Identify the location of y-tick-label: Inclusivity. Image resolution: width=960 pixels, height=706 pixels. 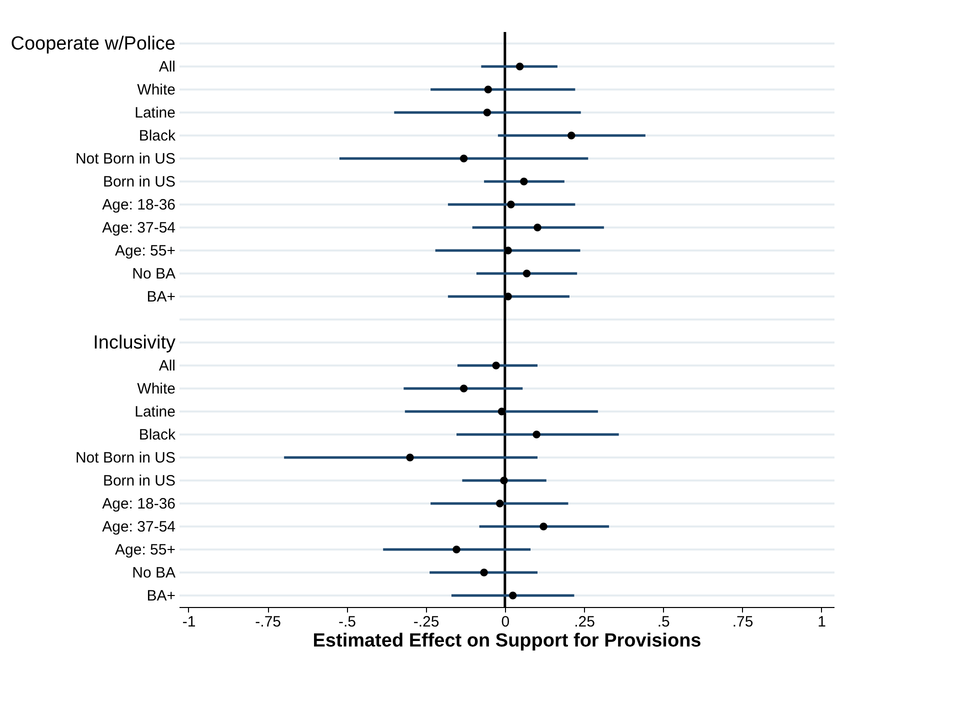
(134, 343).